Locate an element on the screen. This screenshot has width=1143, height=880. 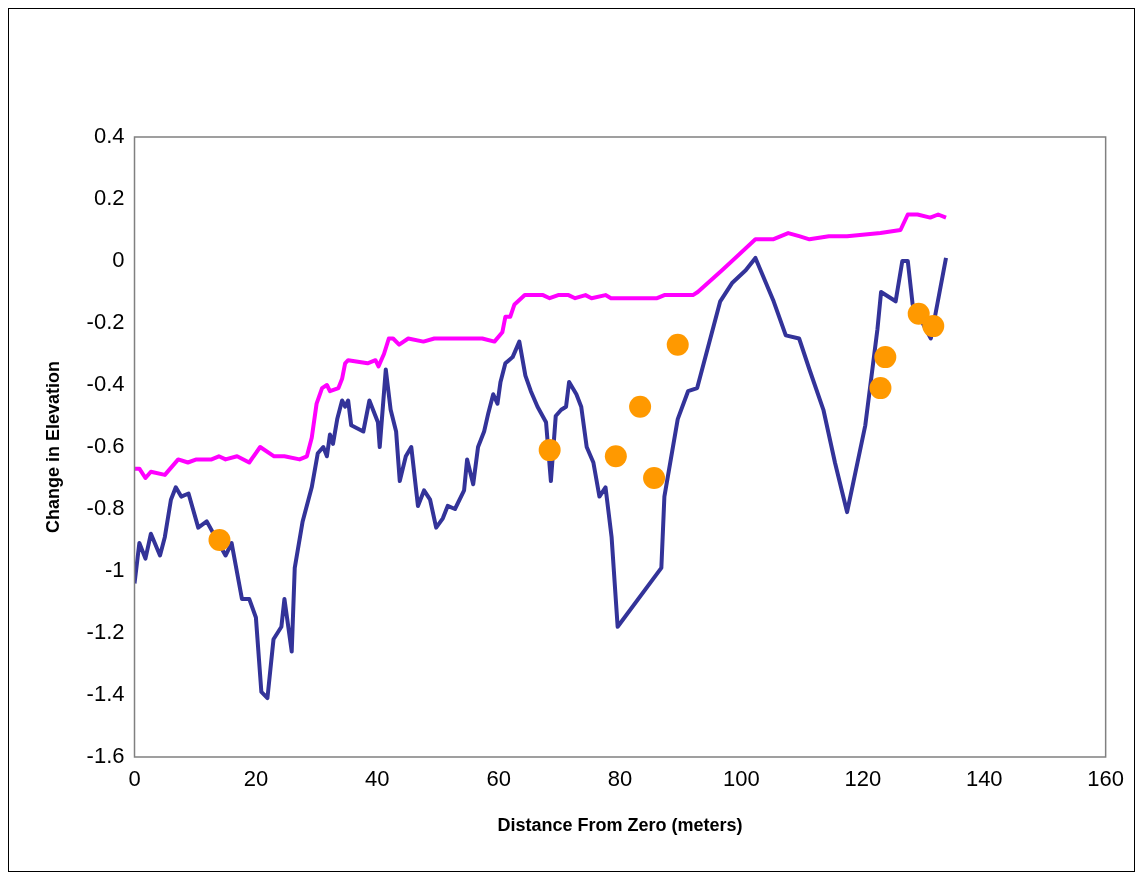
x-tick-label: 20 is located at coordinates (256, 779).